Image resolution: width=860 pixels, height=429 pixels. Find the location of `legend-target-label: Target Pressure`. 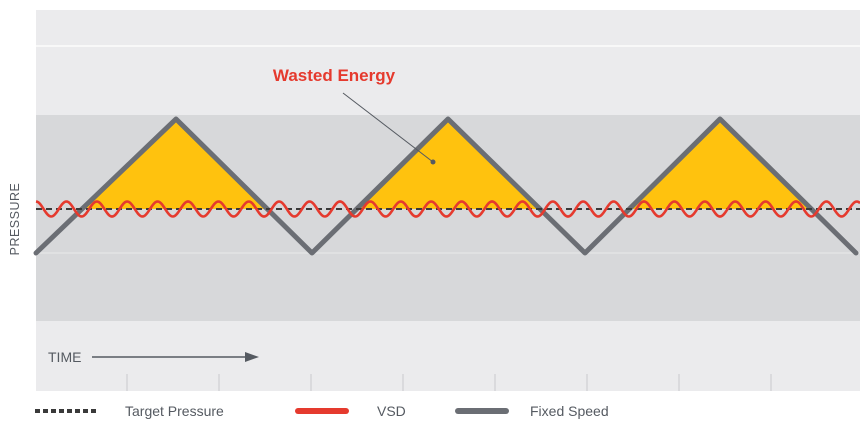

legend-target-label: Target Pressure is located at coordinates (174, 411).